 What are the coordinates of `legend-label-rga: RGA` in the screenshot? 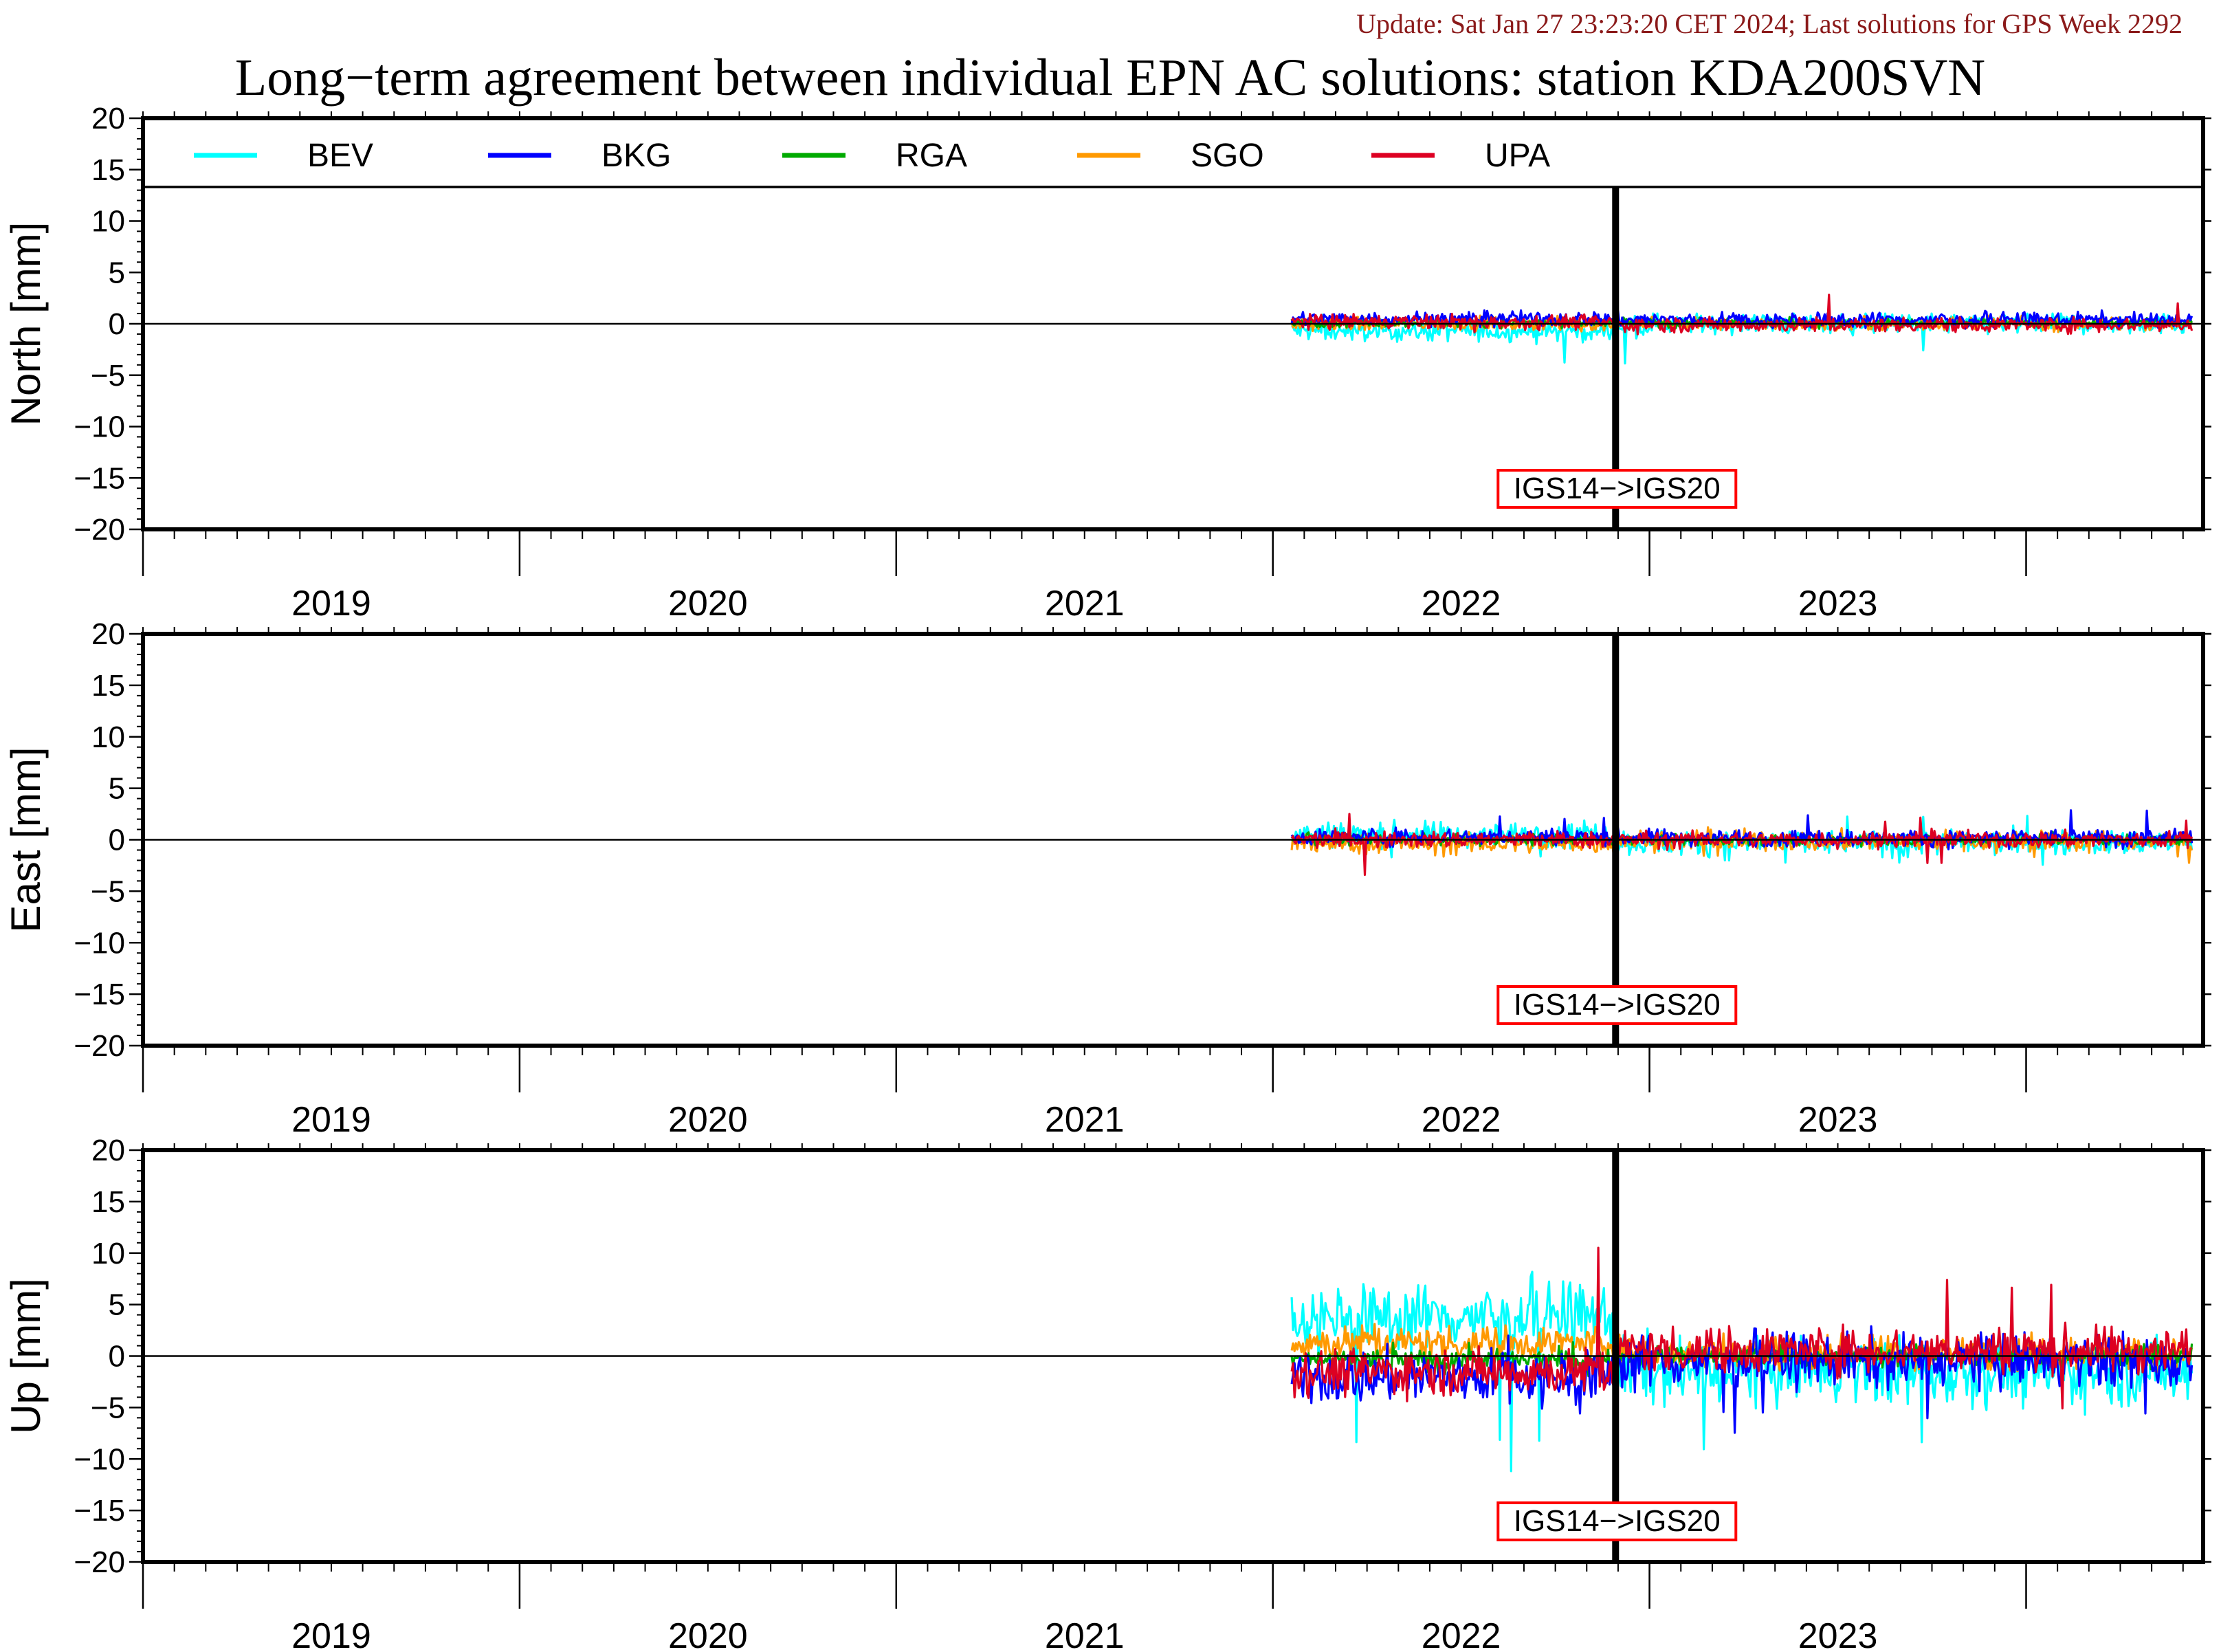 It's located at (931, 155).